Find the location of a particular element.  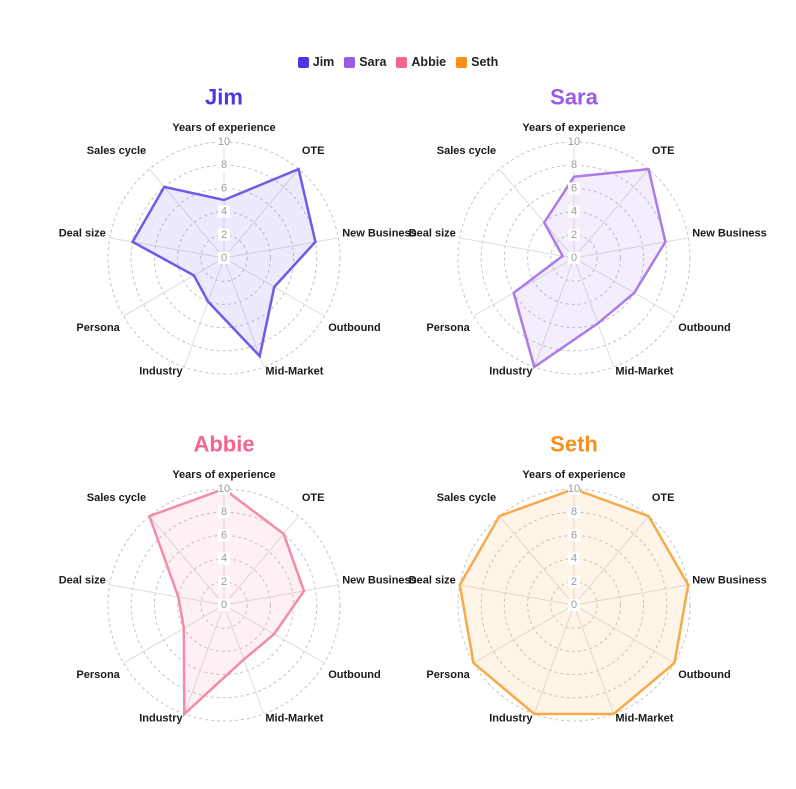

chart-title: Sara is located at coordinates (574, 97).